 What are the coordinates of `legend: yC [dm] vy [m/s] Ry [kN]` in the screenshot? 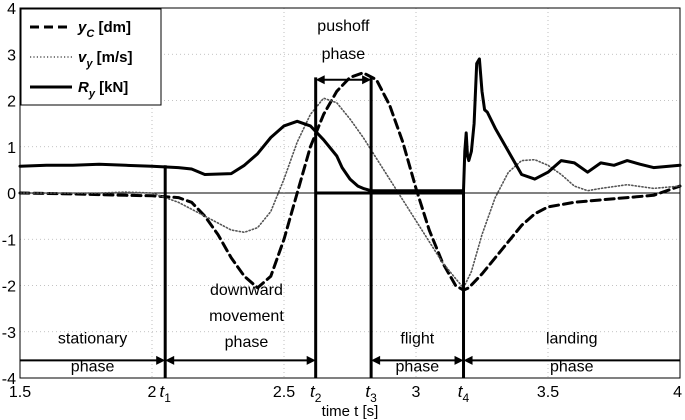 It's located at (91, 57).